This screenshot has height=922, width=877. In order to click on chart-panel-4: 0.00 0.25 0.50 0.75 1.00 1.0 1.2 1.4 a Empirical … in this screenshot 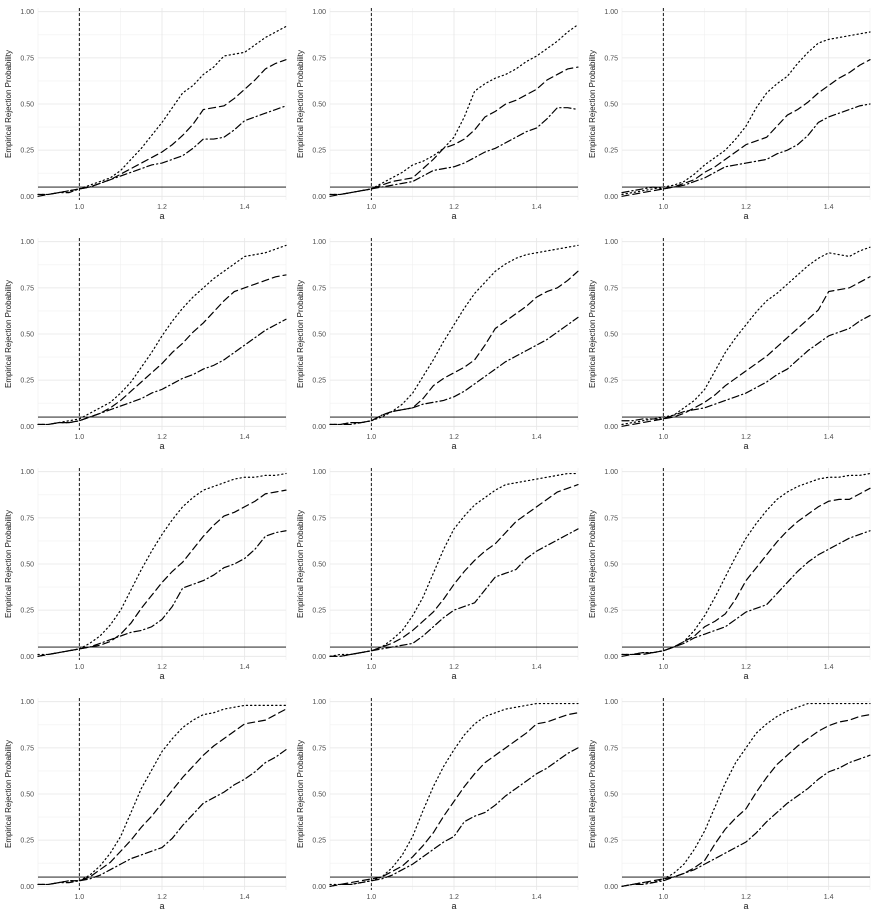, I will do `click(145, 344)`.